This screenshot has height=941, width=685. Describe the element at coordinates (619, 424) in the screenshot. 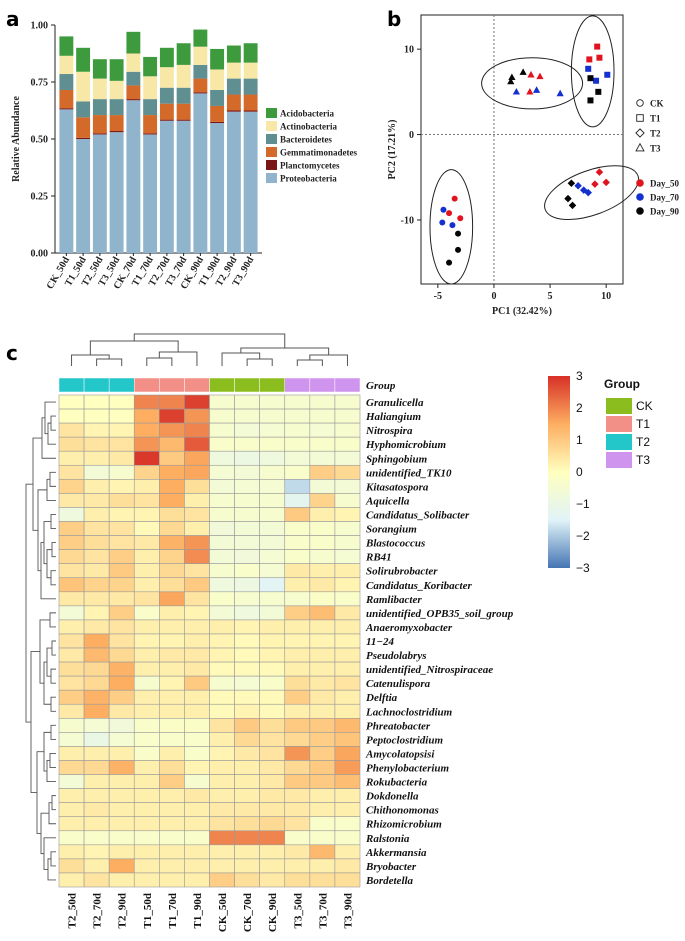

I see `c-group-legend-swatch-T1` at that location.